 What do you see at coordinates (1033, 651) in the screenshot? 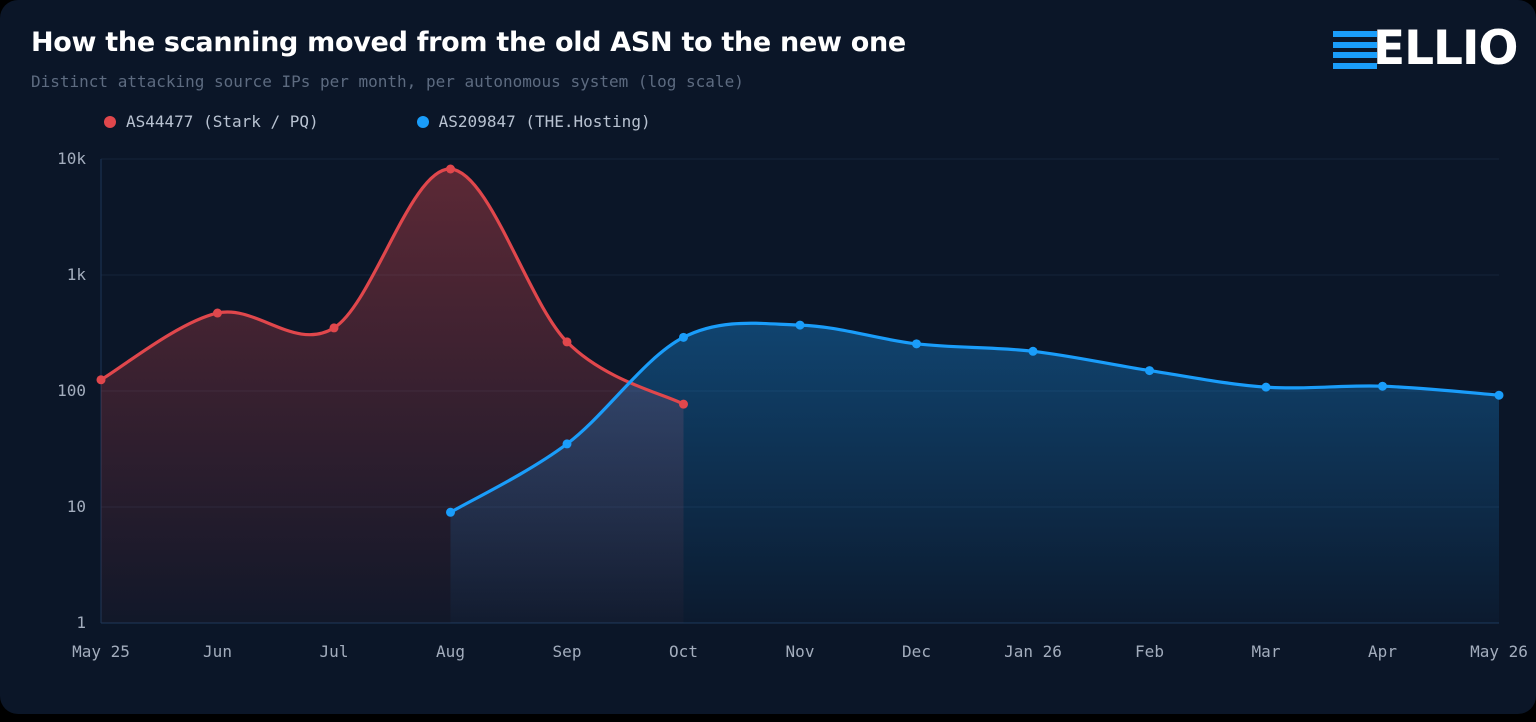
I see `x-tick-label: Jan 26` at bounding box center [1033, 651].